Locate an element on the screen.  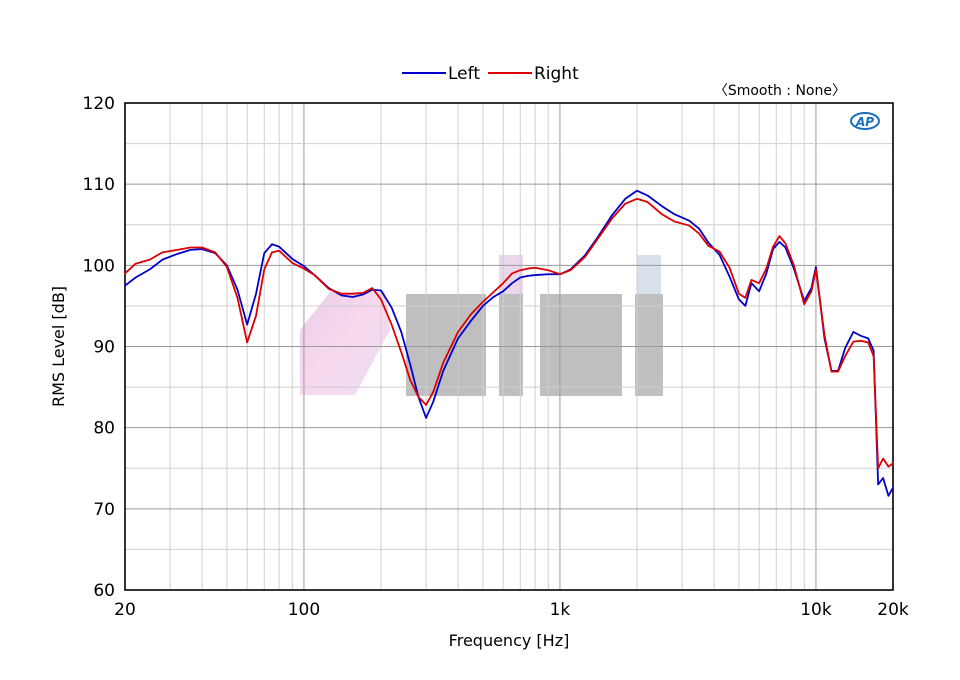
legend-label-left: Left is located at coordinates (464, 74).